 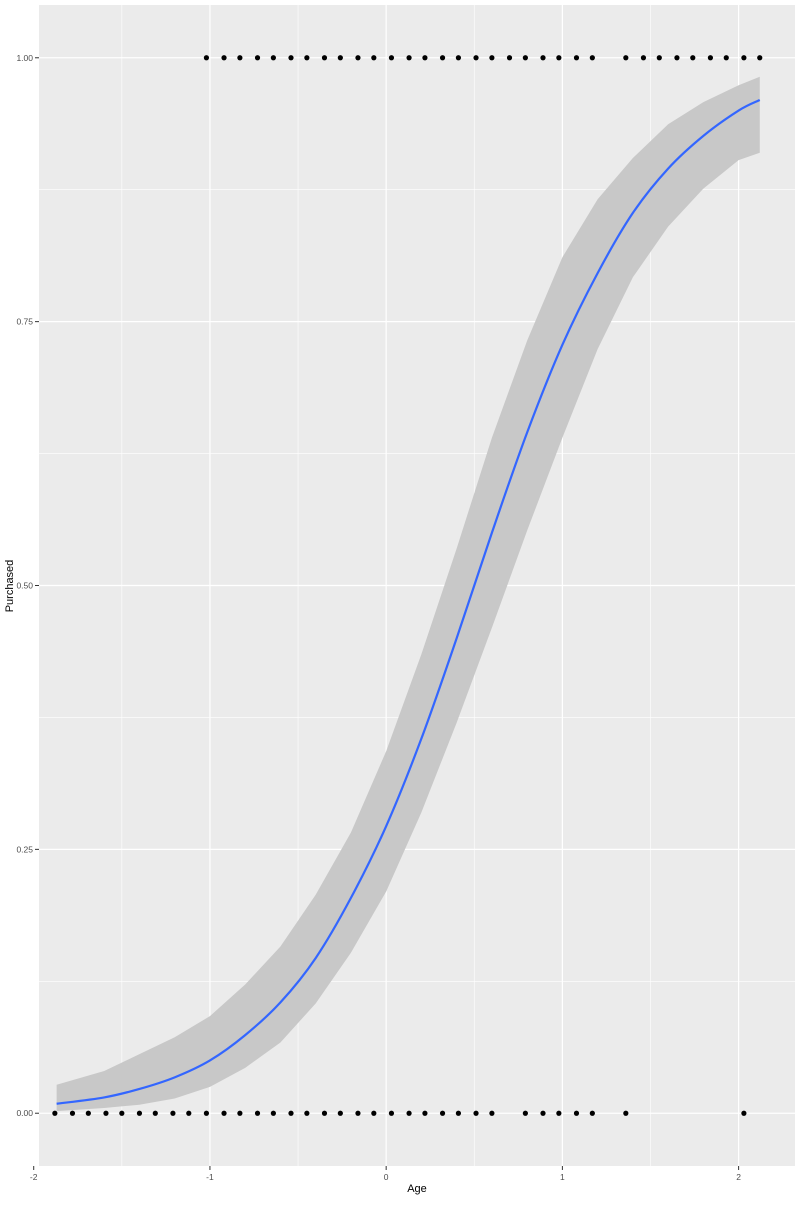 I want to click on y-tick-label: 1.00, so click(x=24, y=58).